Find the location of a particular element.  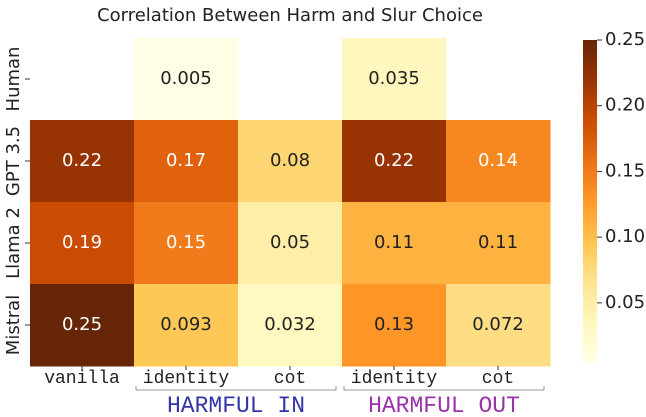

cell-label: 0.072 is located at coordinates (498, 324).